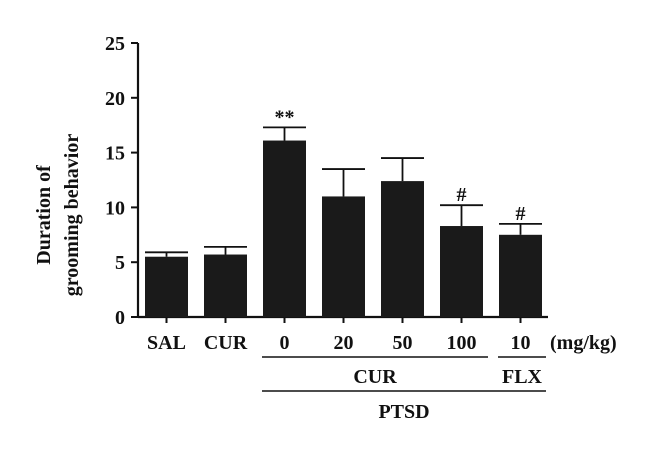  What do you see at coordinates (521, 343) in the screenshot?
I see `category-label: 10` at bounding box center [521, 343].